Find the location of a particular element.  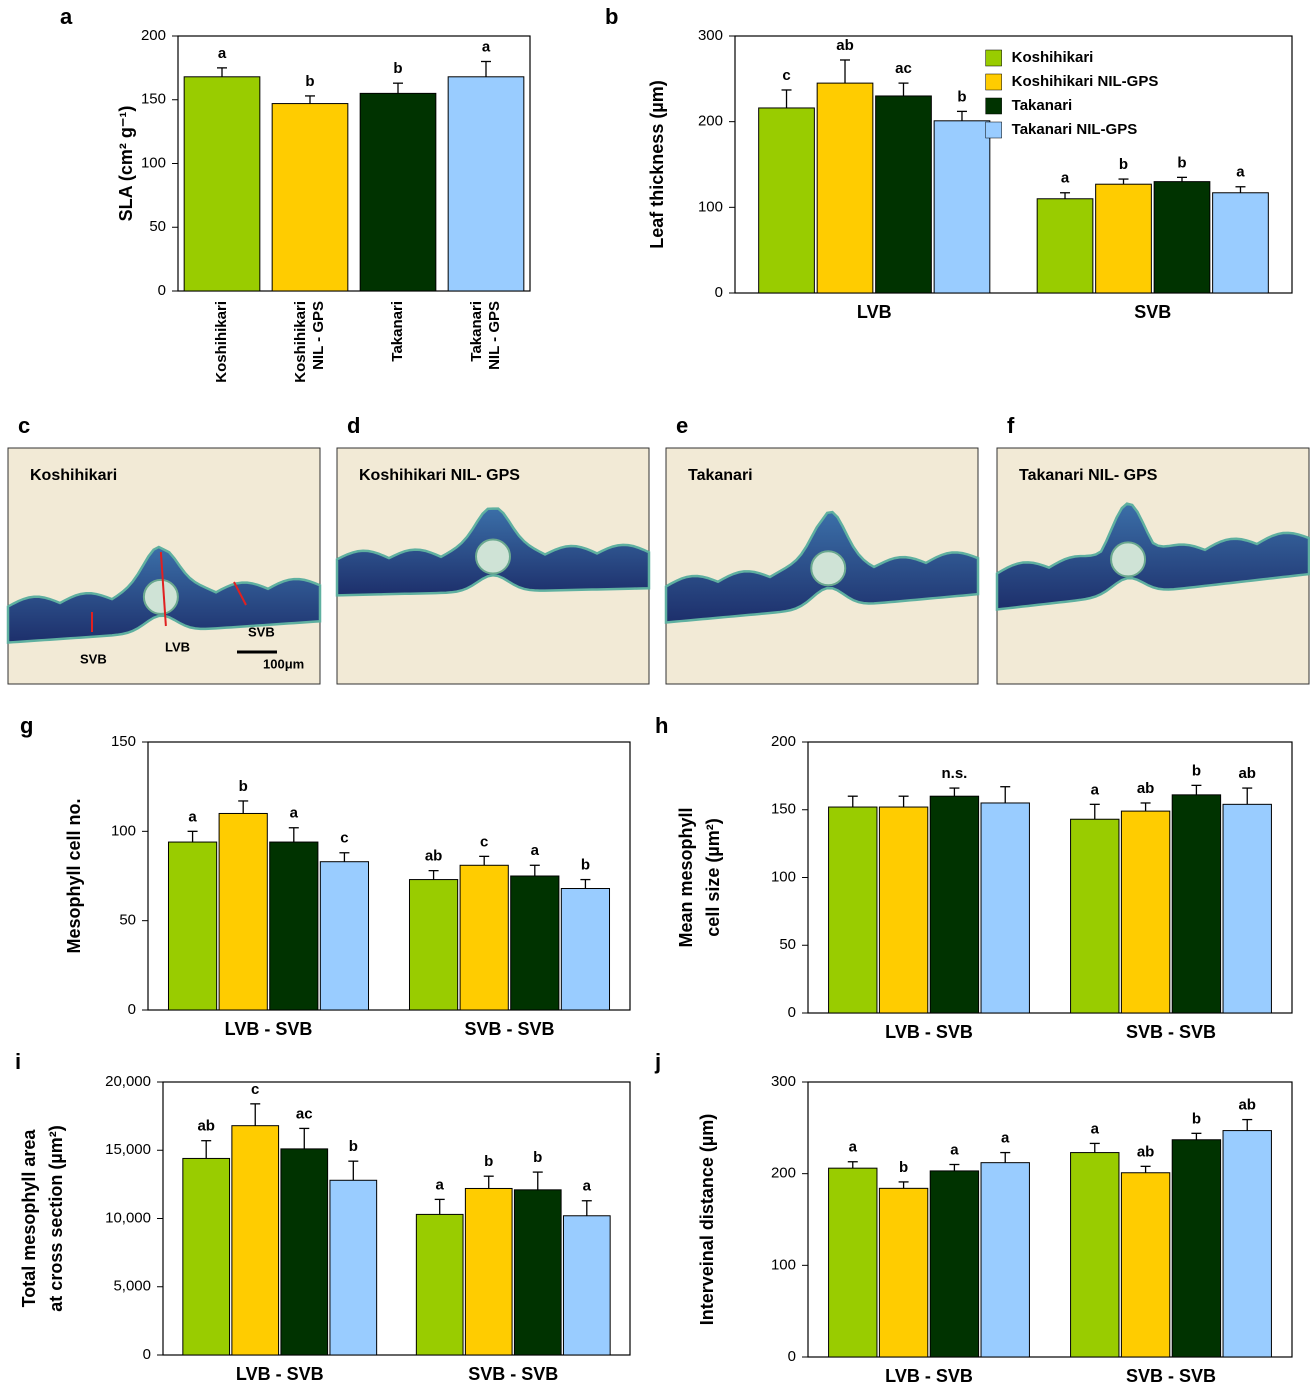

measure-arrow is located at coordinates (240, 593).